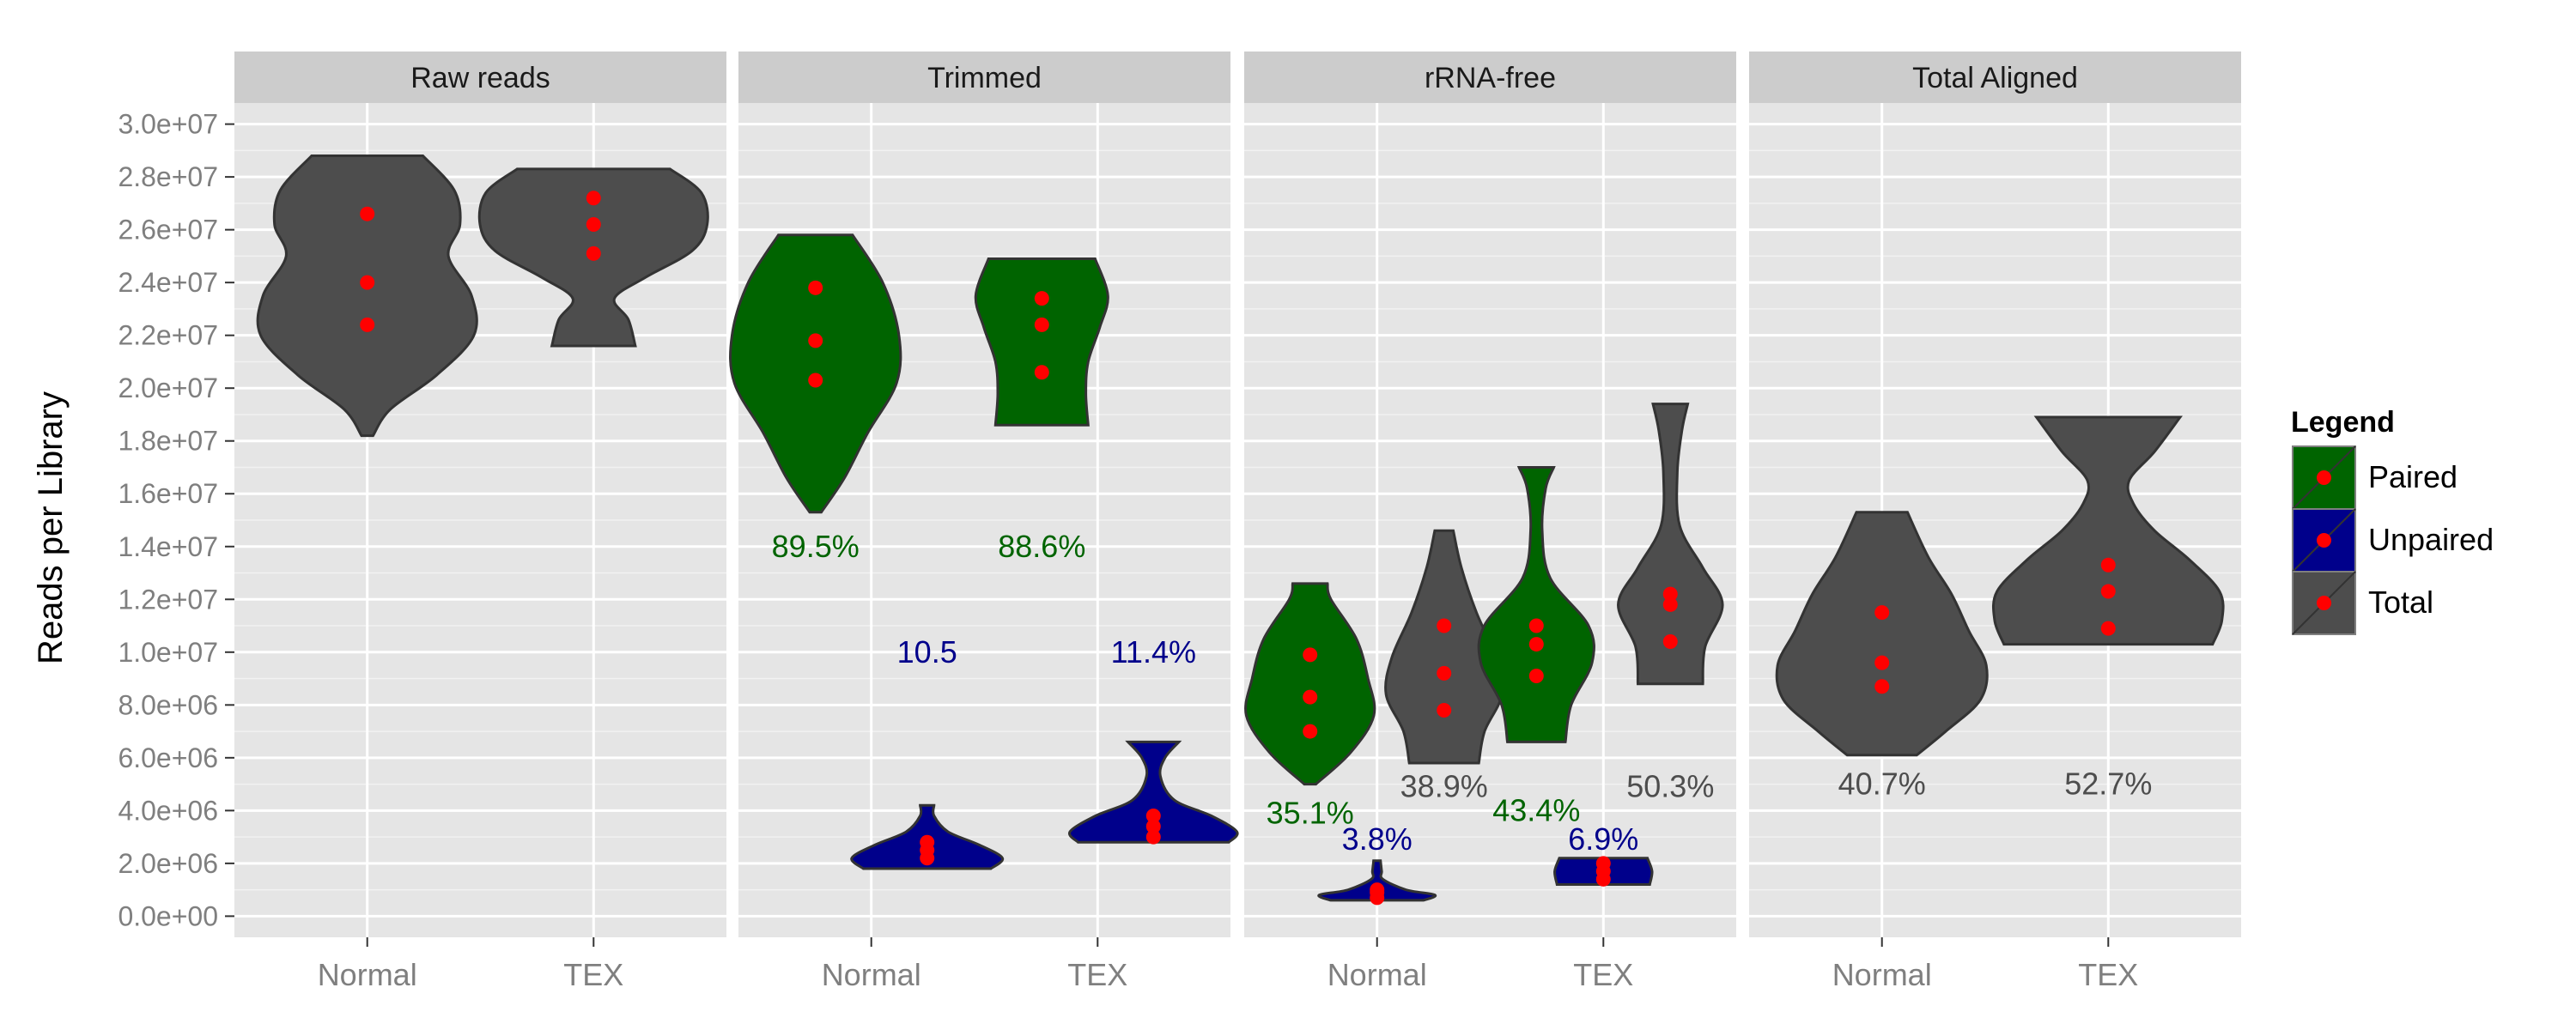  What do you see at coordinates (168, 704) in the screenshot?
I see `y-tick-label: 8.0e+06` at bounding box center [168, 704].